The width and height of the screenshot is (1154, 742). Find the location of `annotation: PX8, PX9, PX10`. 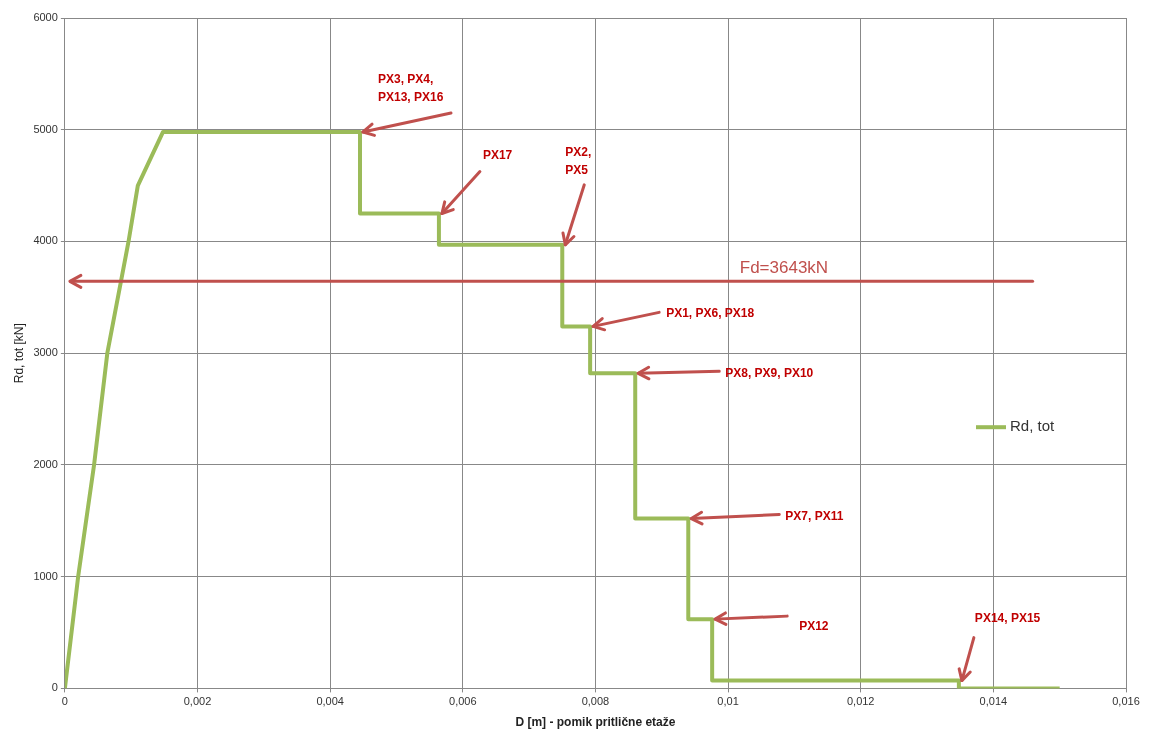

annotation: PX8, PX9, PX10 is located at coordinates (769, 372).